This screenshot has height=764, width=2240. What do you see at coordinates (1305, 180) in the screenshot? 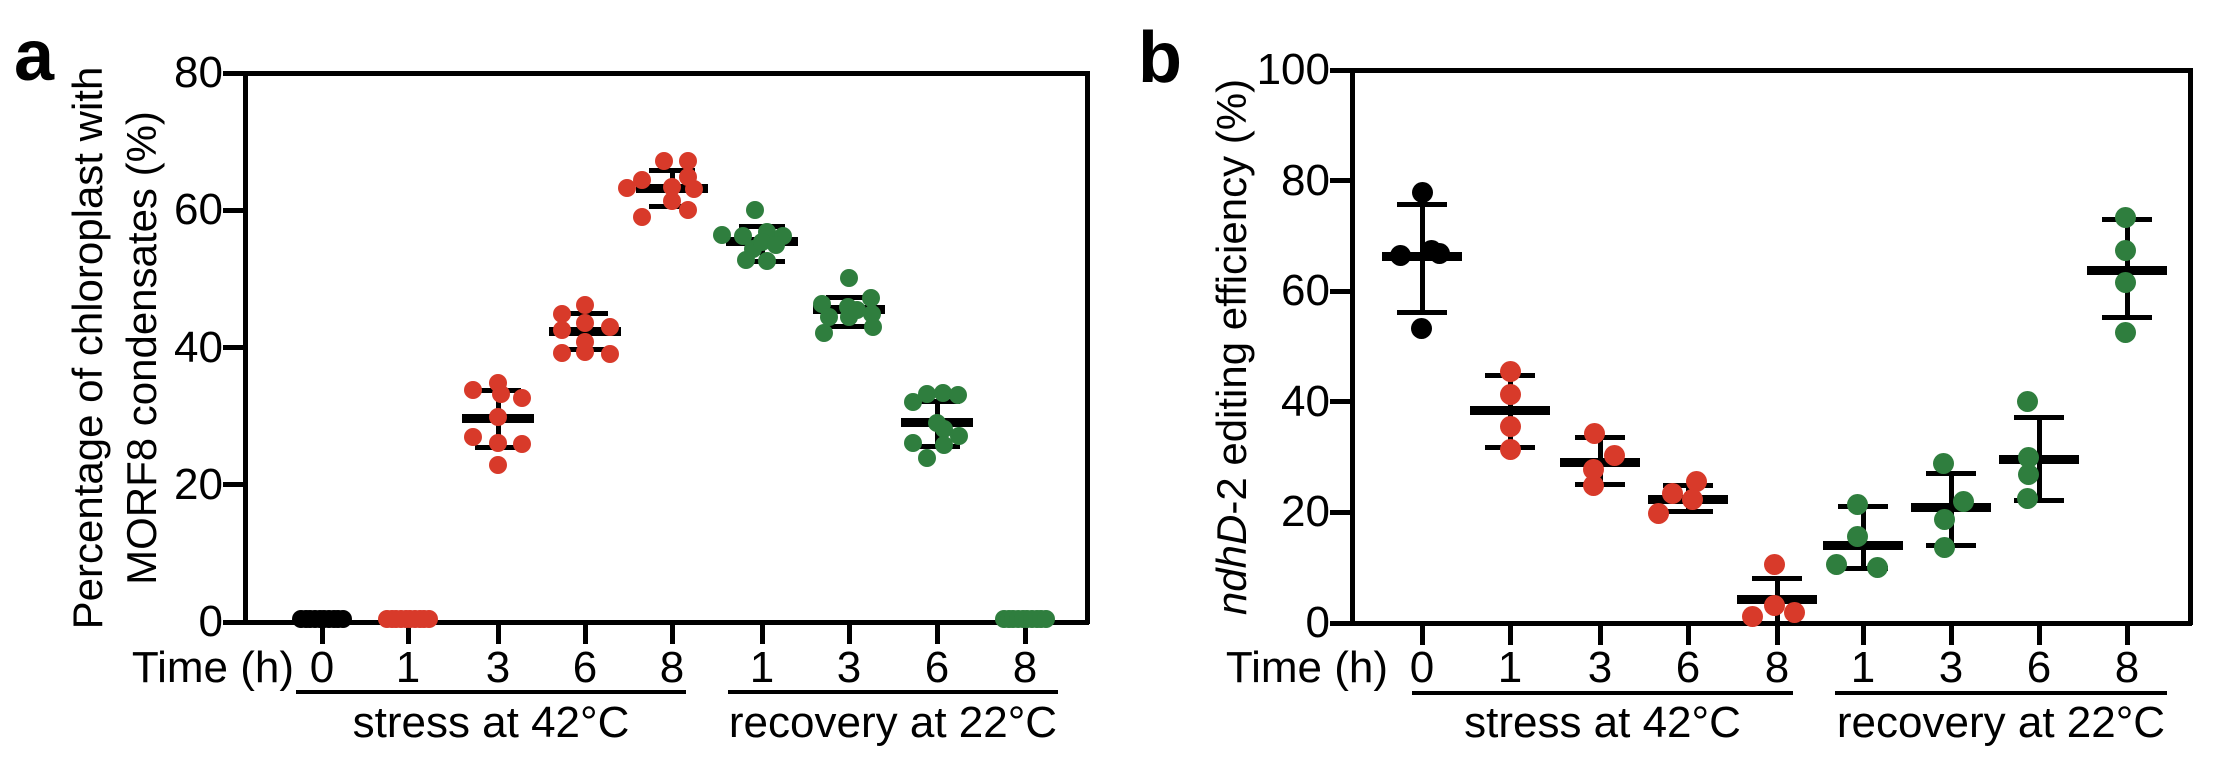
I see `y-tick-label: 80` at bounding box center [1305, 180].